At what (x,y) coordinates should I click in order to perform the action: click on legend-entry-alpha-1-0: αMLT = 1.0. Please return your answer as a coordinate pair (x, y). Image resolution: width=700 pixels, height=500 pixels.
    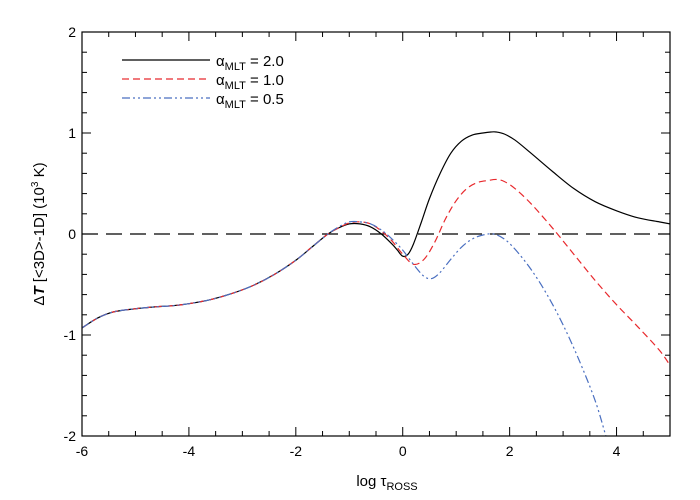
    Looking at the image, I should click on (203, 82).